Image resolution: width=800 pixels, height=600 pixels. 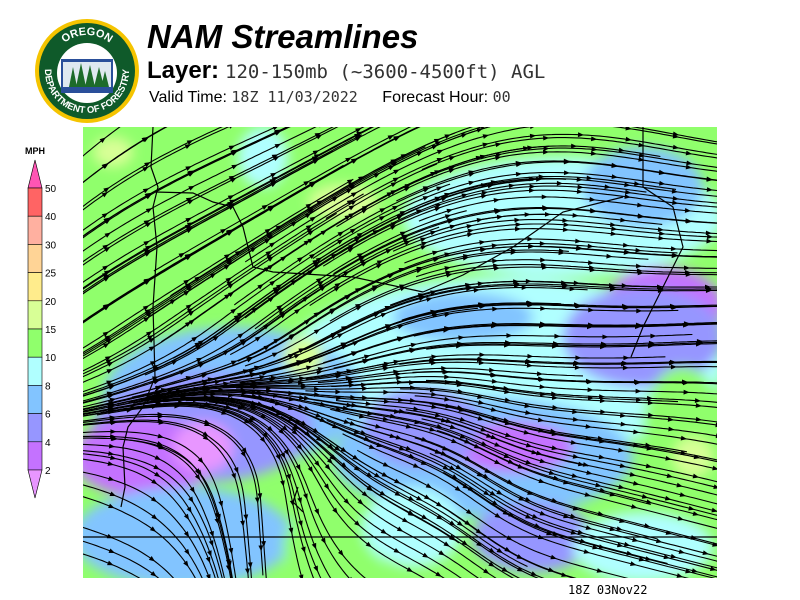 I want to click on colorbar-swatch, so click(x=35, y=399).